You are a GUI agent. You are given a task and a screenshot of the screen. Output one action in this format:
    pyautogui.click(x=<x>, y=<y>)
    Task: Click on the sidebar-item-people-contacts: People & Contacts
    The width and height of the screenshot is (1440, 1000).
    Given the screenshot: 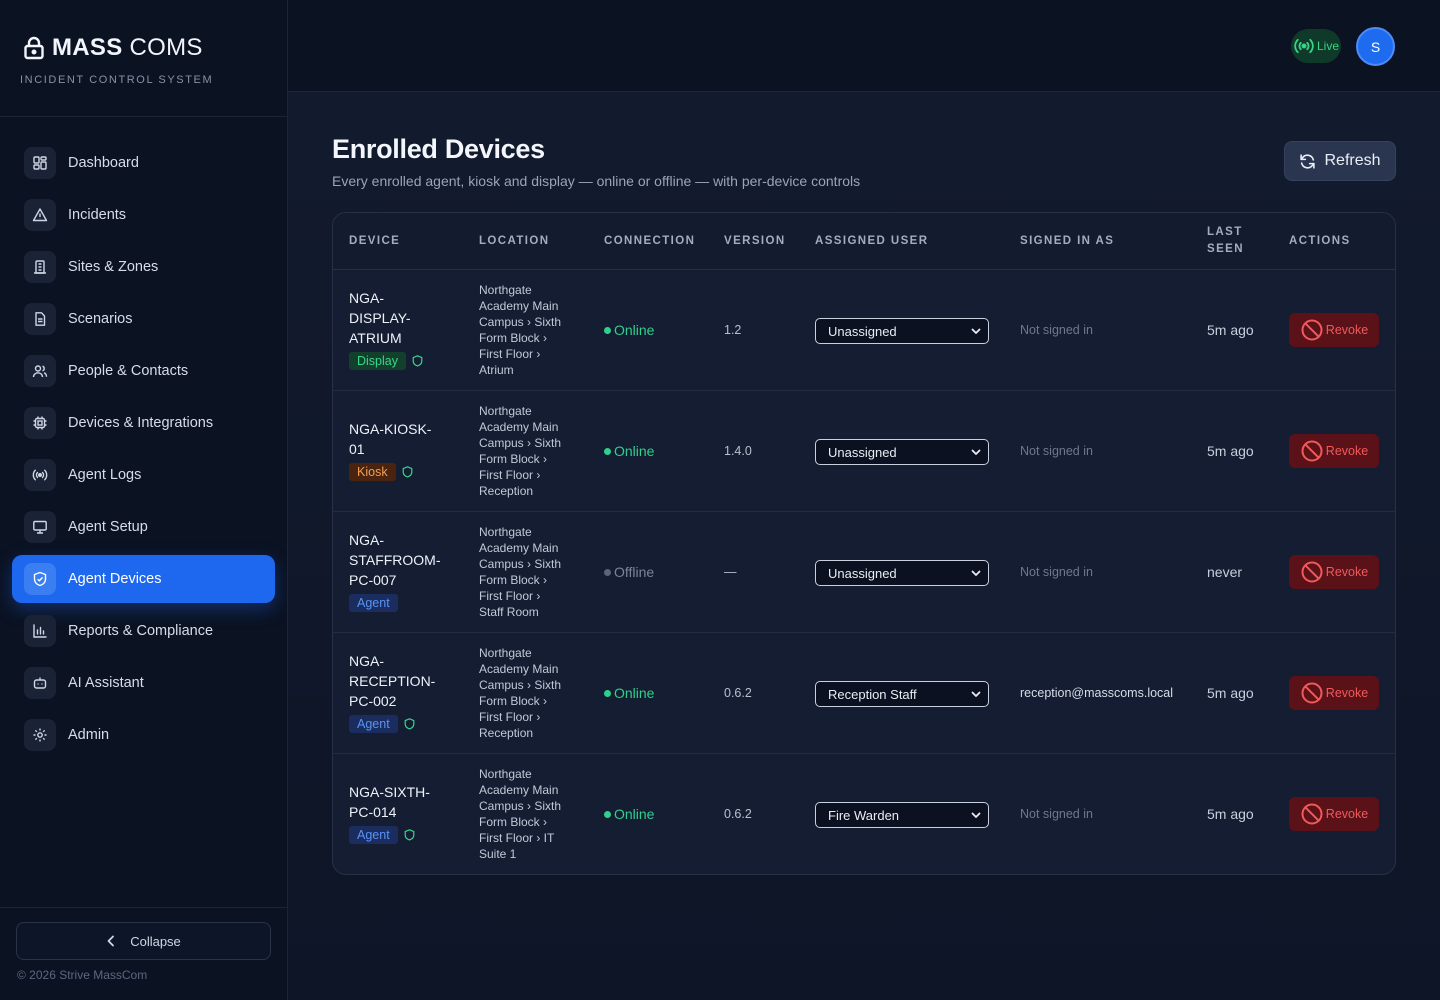 What is the action you would take?
    pyautogui.click(x=143, y=371)
    